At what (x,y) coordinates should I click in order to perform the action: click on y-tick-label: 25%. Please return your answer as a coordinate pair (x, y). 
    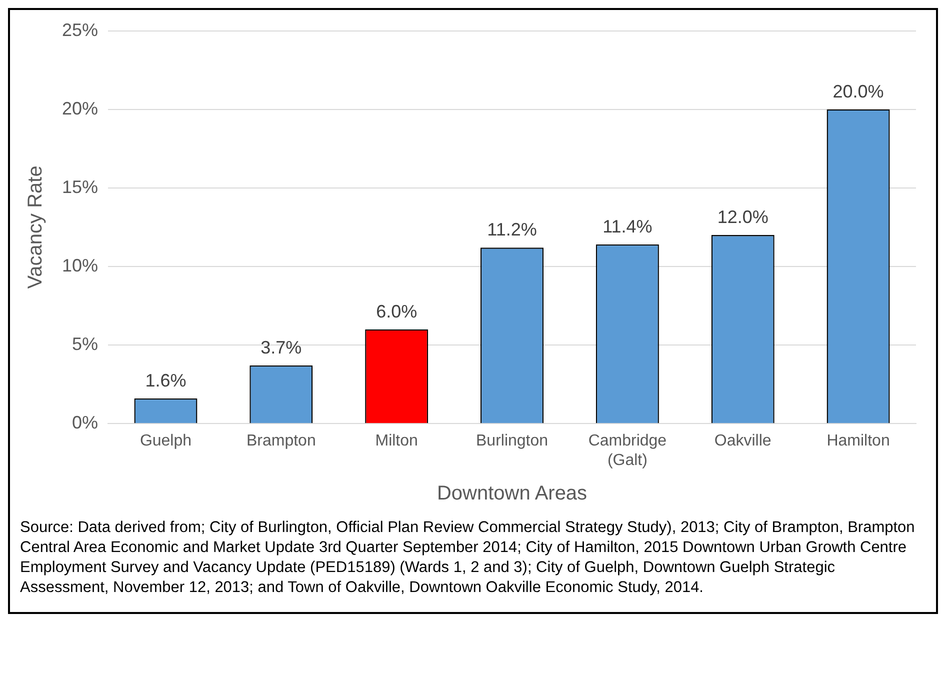
    Looking at the image, I should click on (80, 30).